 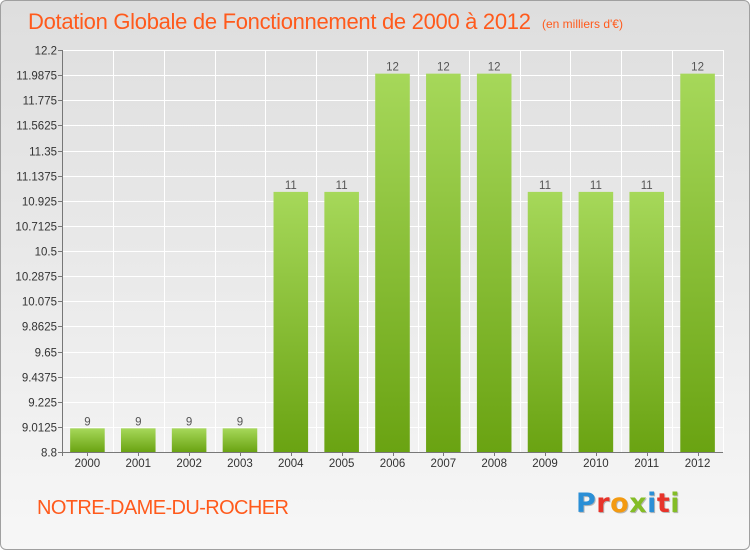 What do you see at coordinates (39, 379) in the screenshot?
I see `y-tick-label: 9.4375` at bounding box center [39, 379].